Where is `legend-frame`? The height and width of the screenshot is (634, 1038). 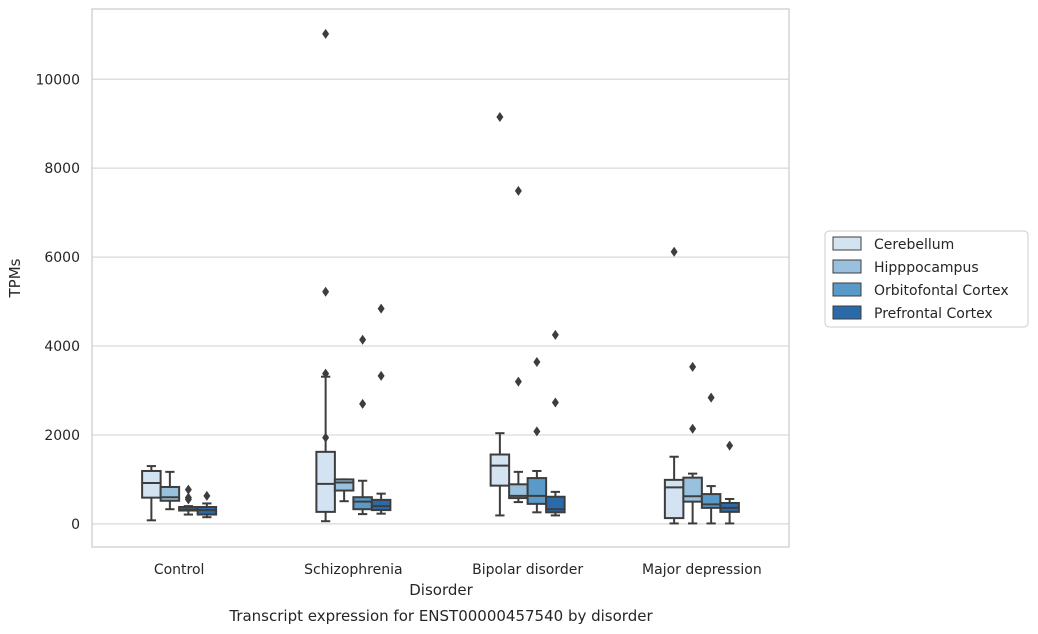
legend-frame is located at coordinates (926, 279).